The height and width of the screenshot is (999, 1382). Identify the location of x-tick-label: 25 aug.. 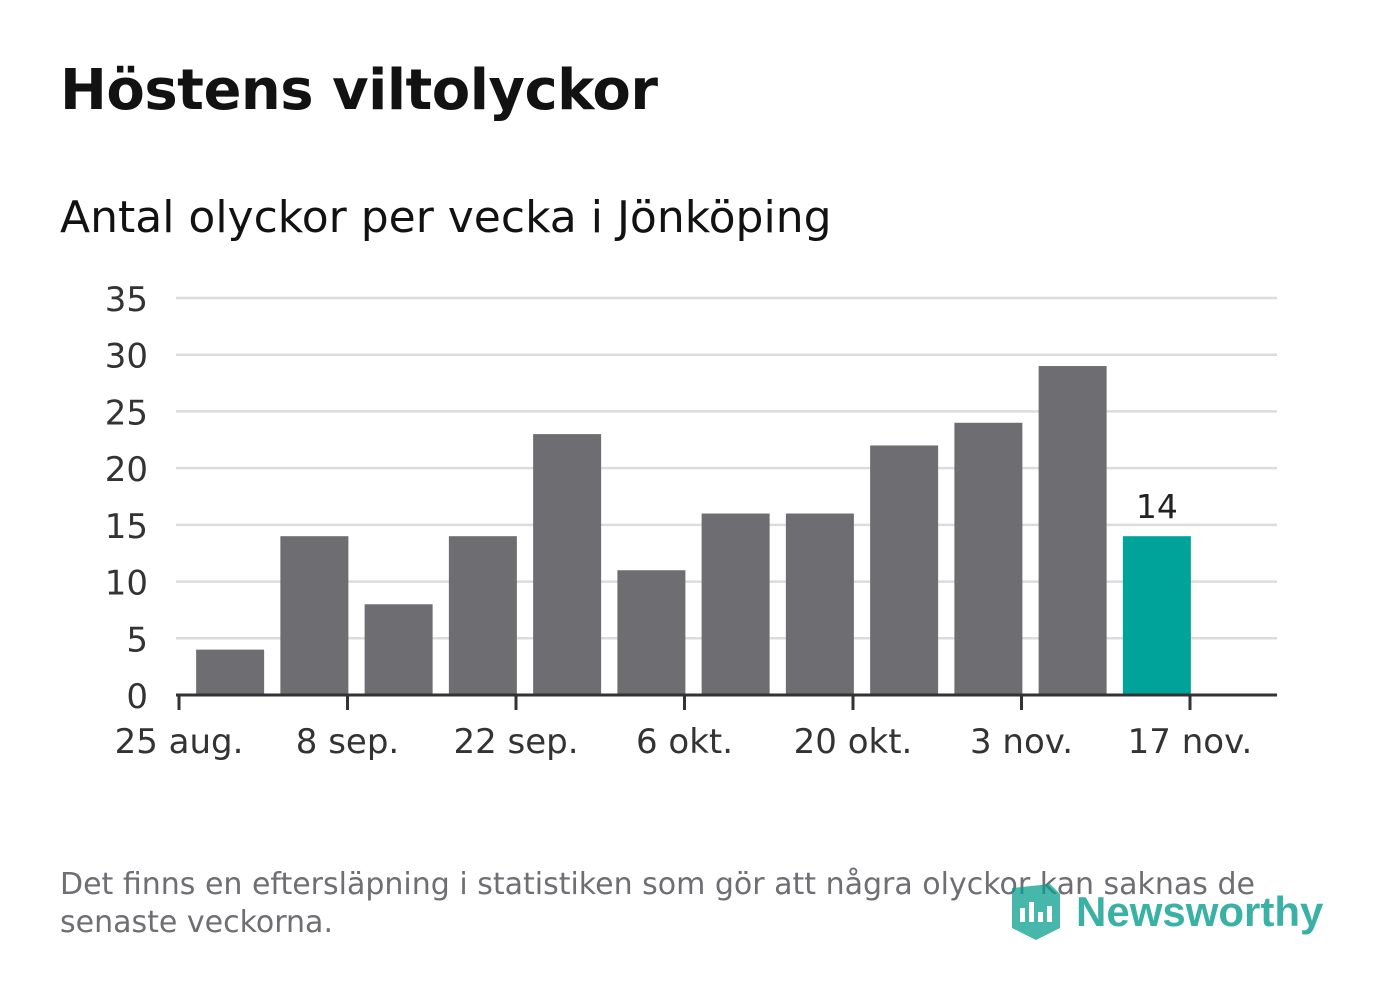
(179, 742).